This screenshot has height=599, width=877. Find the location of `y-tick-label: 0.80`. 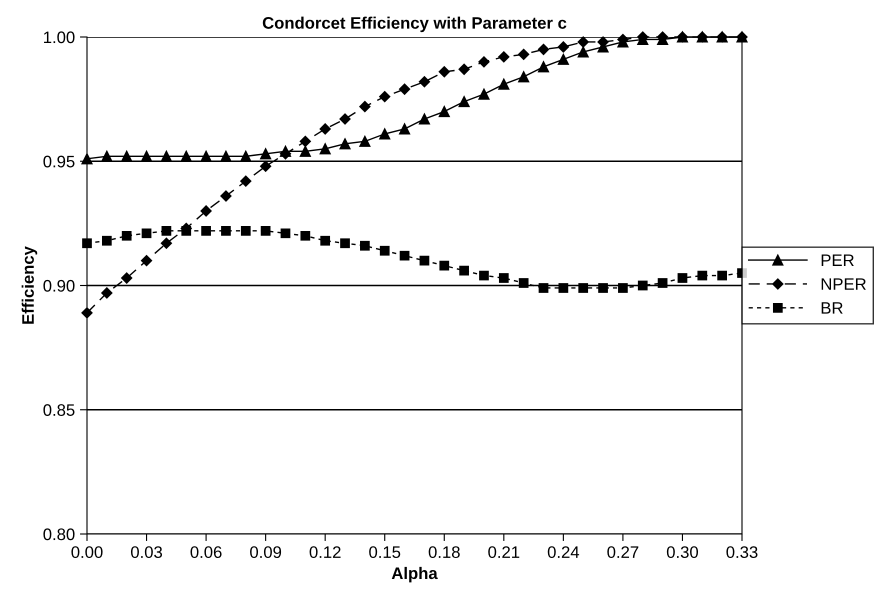

y-tick-label: 0.80 is located at coordinates (59, 534).